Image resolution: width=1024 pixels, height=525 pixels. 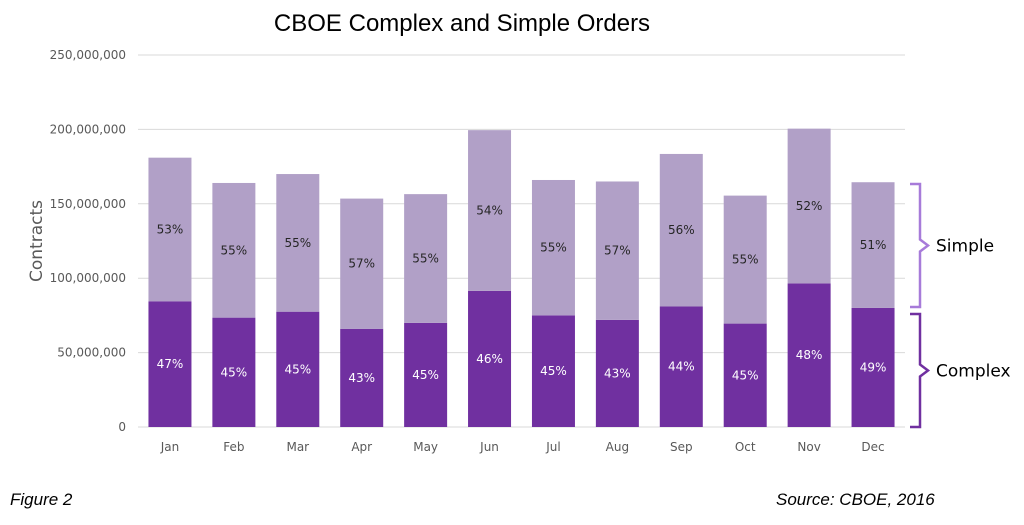 I want to click on data-label-simple: 51%, so click(x=873, y=245).